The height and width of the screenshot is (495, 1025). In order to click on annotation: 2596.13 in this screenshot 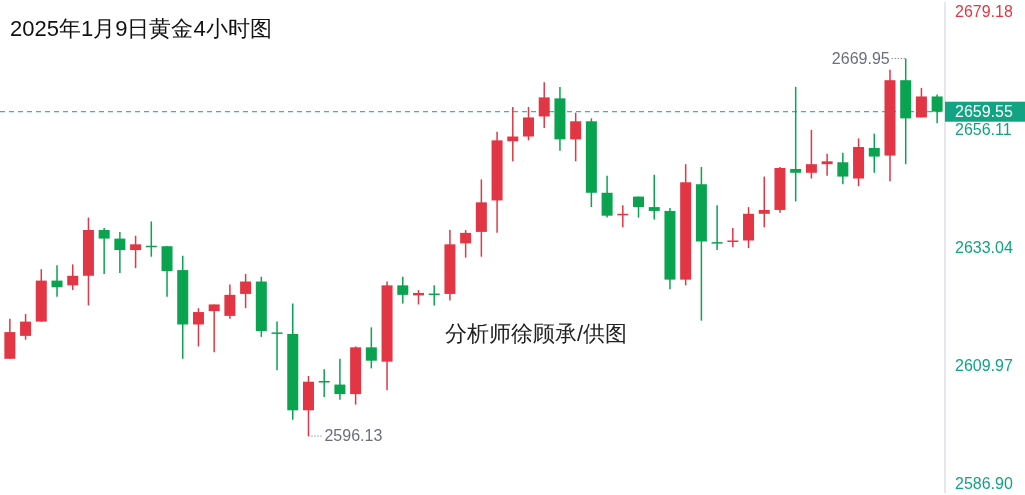, I will do `click(353, 436)`.